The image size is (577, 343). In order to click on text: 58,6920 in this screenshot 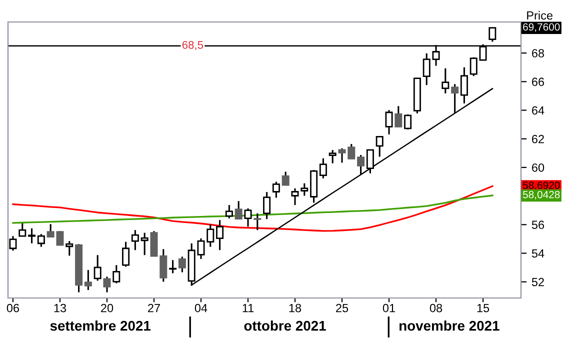, I will do `click(541, 186)`.